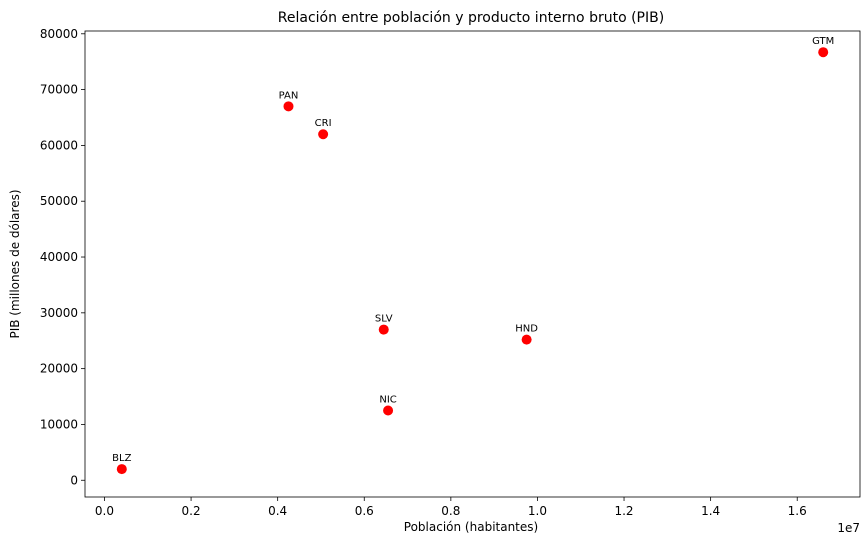 The image size is (868, 546). Describe the element at coordinates (797, 511) in the screenshot. I see `x-tick-label: 1.6` at that location.